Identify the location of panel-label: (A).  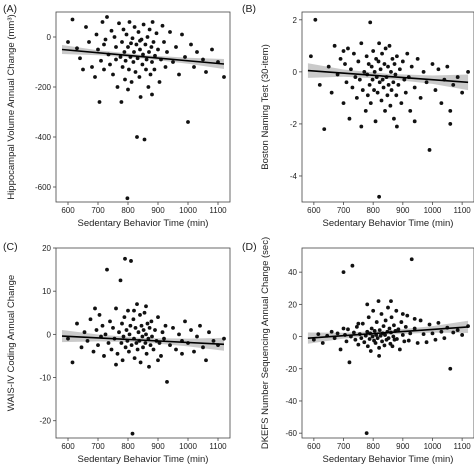
(10, 9).